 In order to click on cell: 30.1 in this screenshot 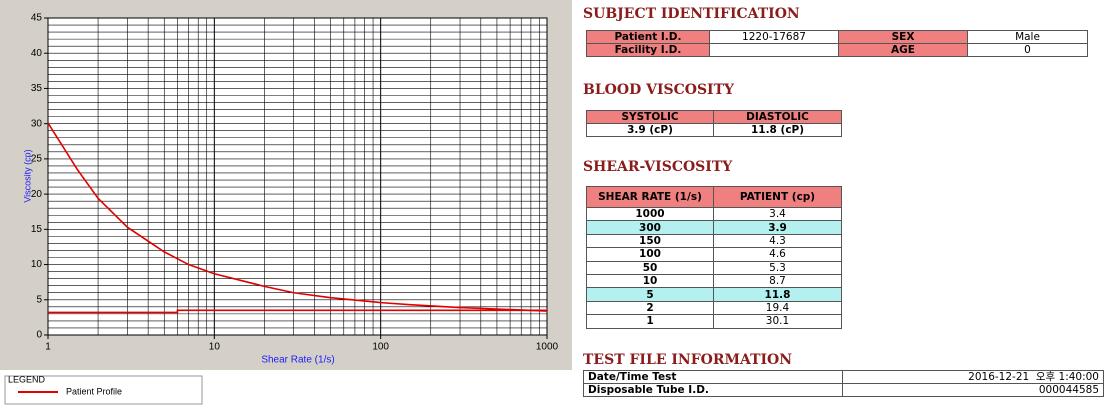, I will do `click(777, 321)`.